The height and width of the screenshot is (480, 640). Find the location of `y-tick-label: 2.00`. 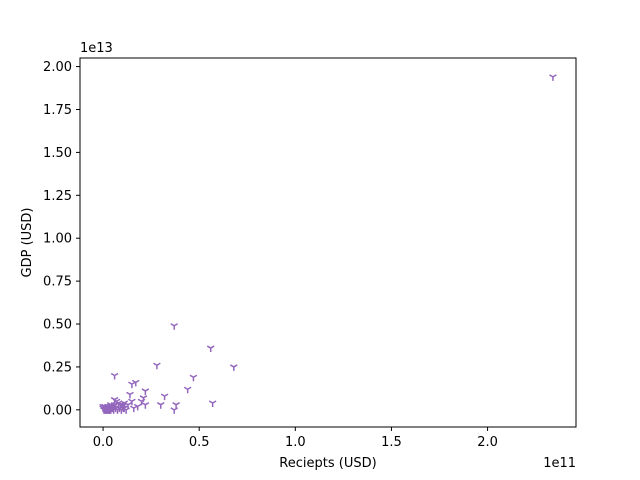

y-tick-label: 2.00 is located at coordinates (57, 67).